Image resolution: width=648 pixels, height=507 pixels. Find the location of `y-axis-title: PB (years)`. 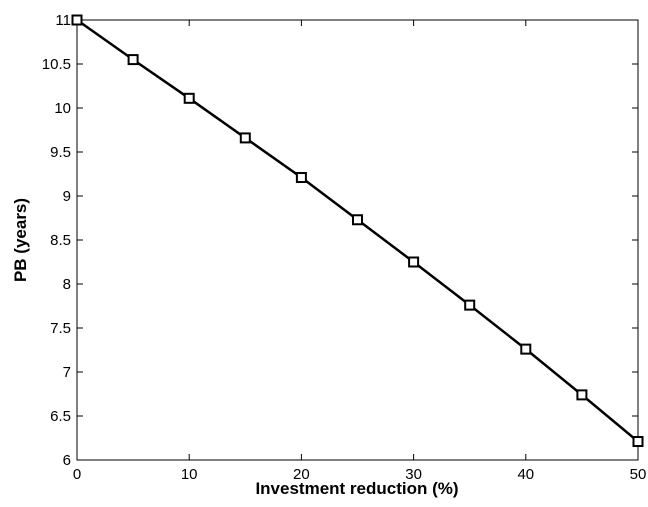

y-axis-title: PB (years) is located at coordinates (20, 240).